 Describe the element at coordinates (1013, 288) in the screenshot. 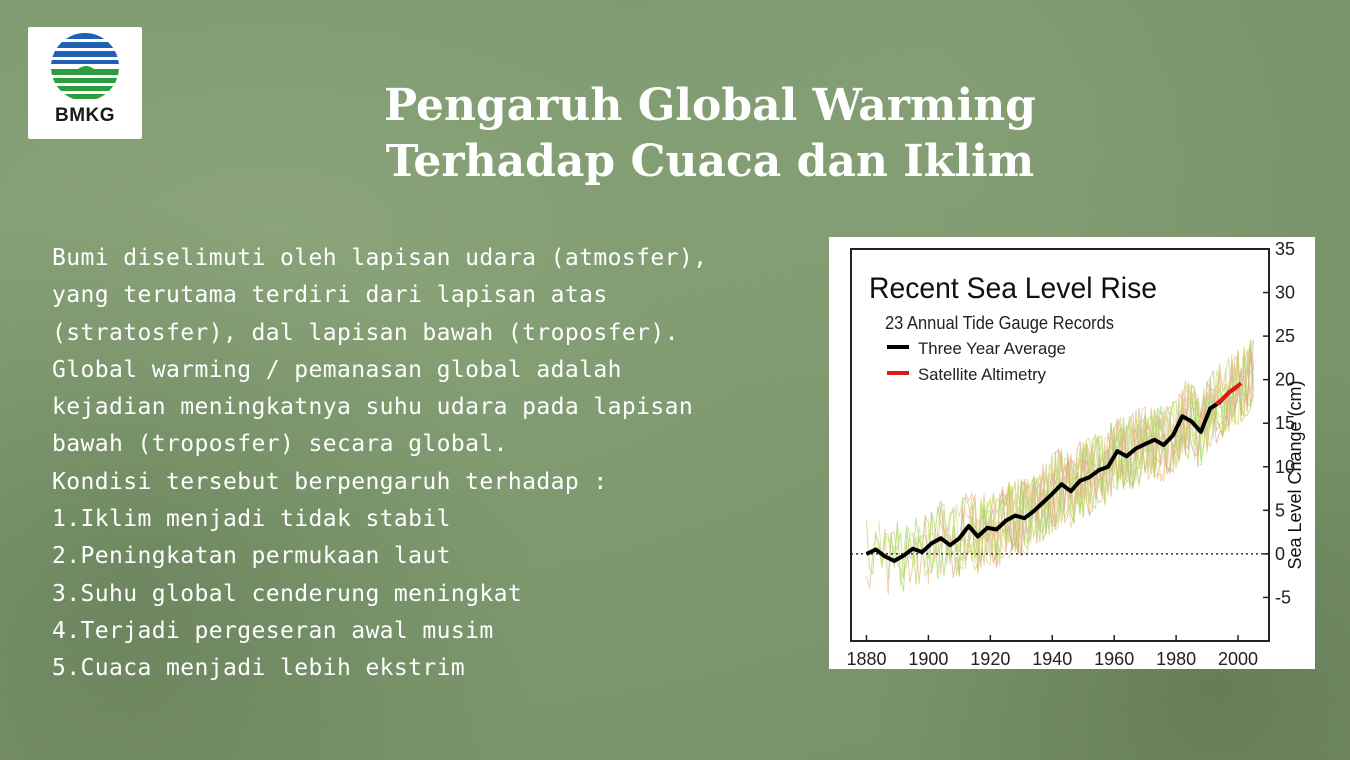

I see `chart-title: Recent Sea Level Rise` at that location.